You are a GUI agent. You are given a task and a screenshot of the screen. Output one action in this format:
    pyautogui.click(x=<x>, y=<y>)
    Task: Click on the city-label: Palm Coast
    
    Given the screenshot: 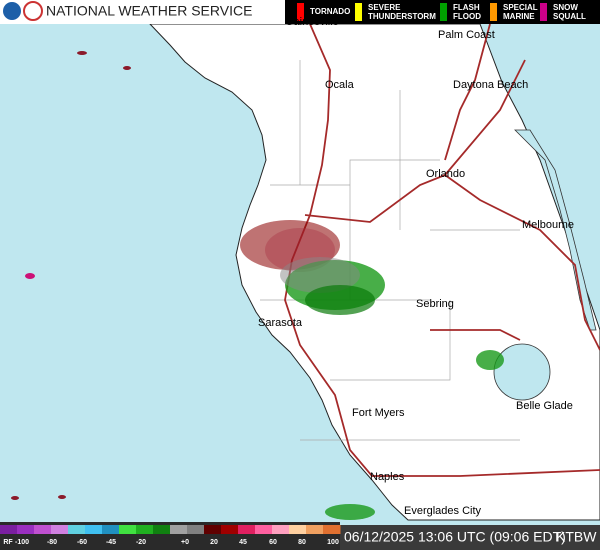 What is the action you would take?
    pyautogui.click(x=466, y=35)
    